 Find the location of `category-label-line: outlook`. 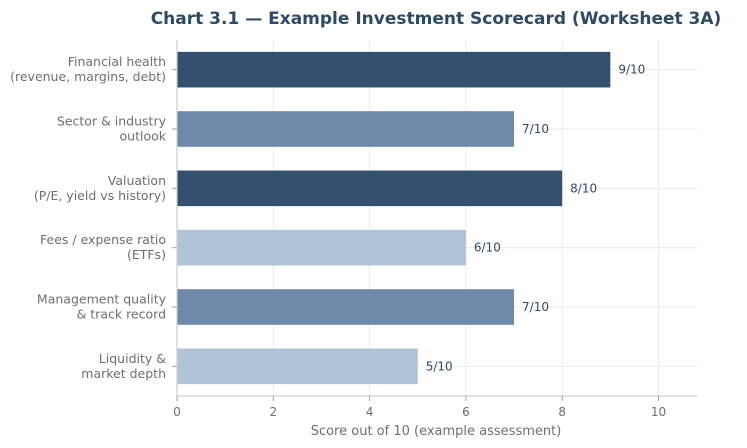

category-label-line: outlook is located at coordinates (143, 136).